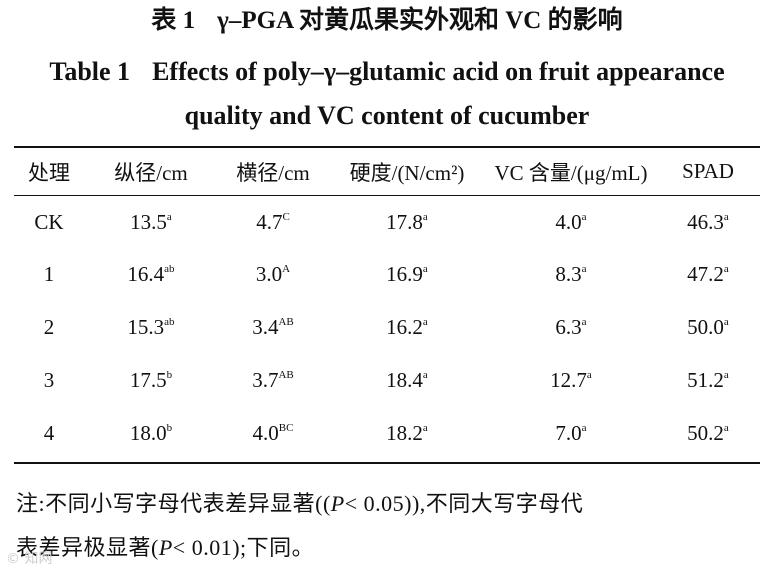 The height and width of the screenshot is (570, 774). I want to click on value-cell: 18.4a, so click(407, 380).